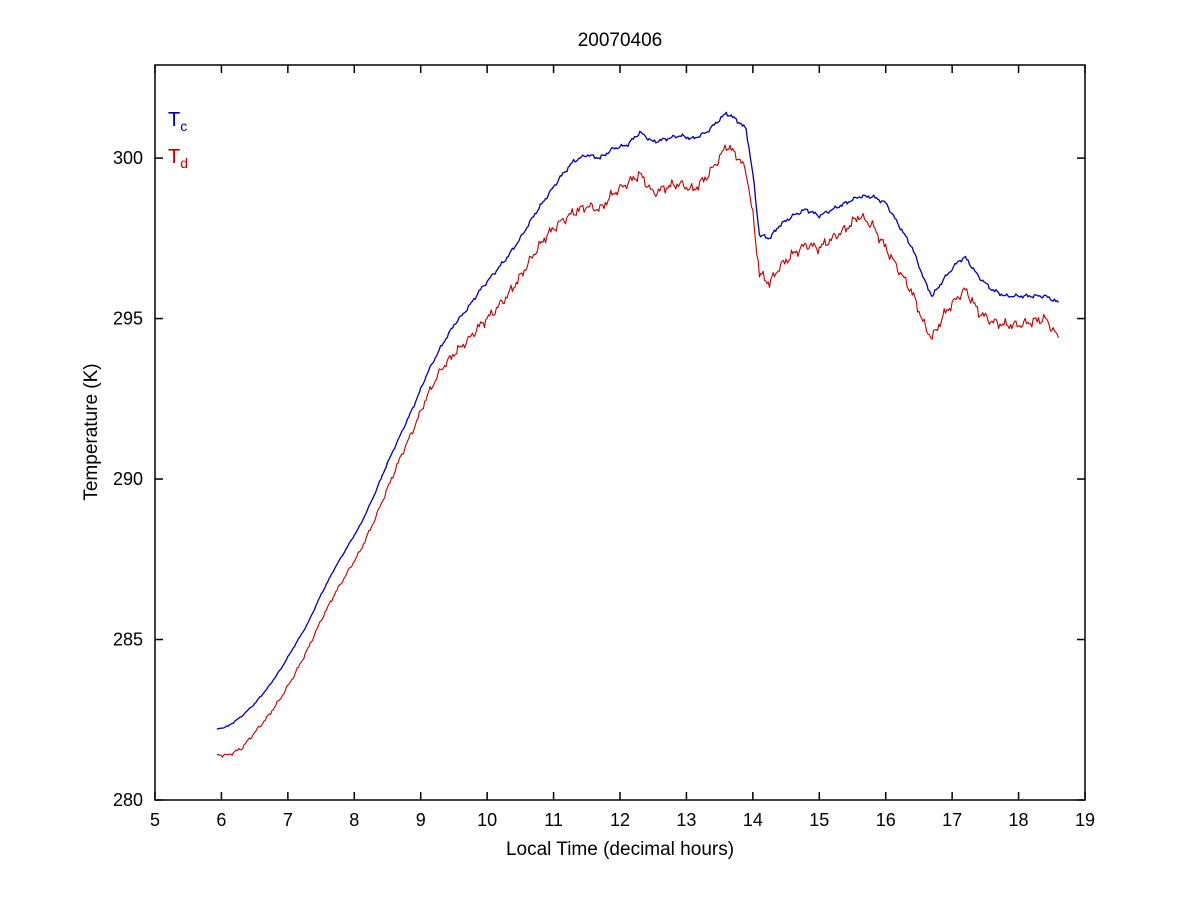  I want to click on x-tick-label: 9, so click(421, 820).